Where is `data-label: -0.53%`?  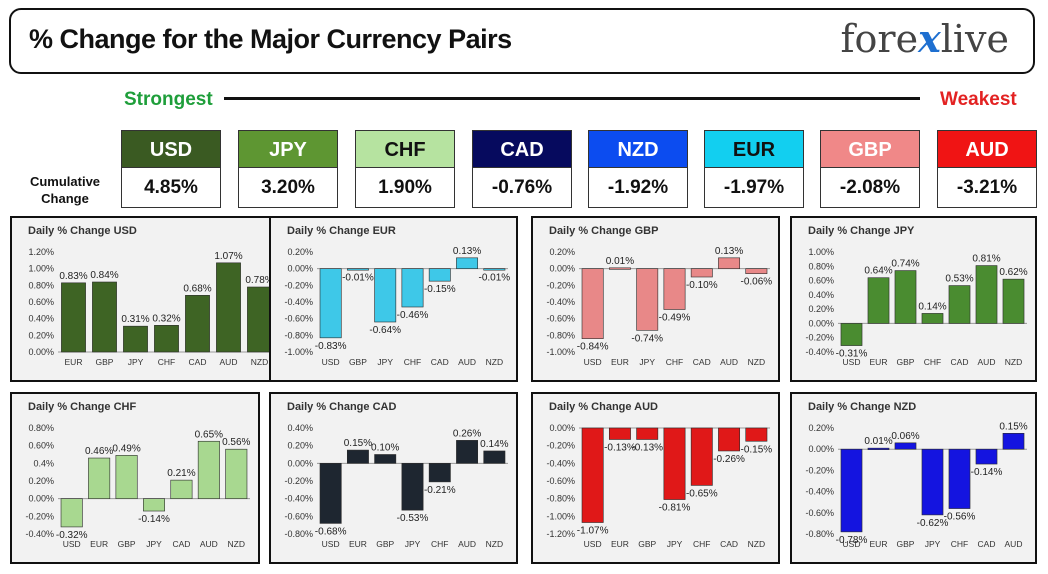 data-label: -0.53% is located at coordinates (413, 518).